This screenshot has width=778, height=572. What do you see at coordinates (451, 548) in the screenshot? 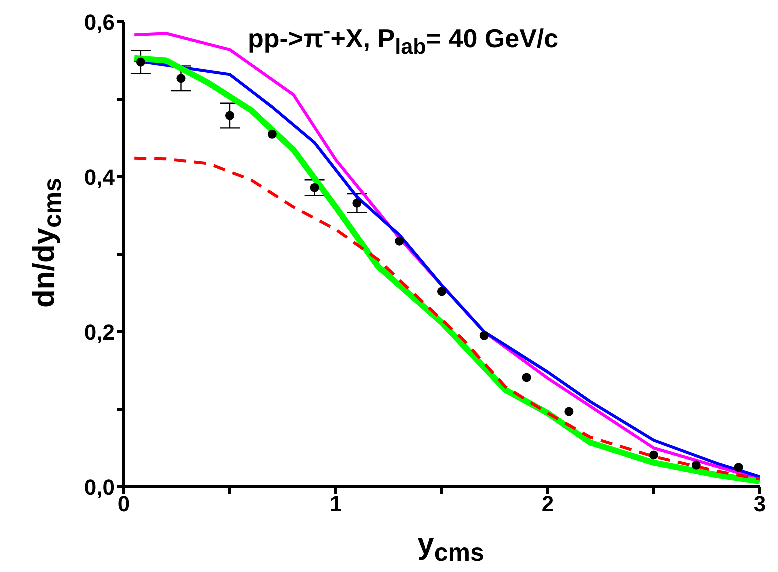
I see `x-axis-title: y$_{cms}$` at bounding box center [451, 548].